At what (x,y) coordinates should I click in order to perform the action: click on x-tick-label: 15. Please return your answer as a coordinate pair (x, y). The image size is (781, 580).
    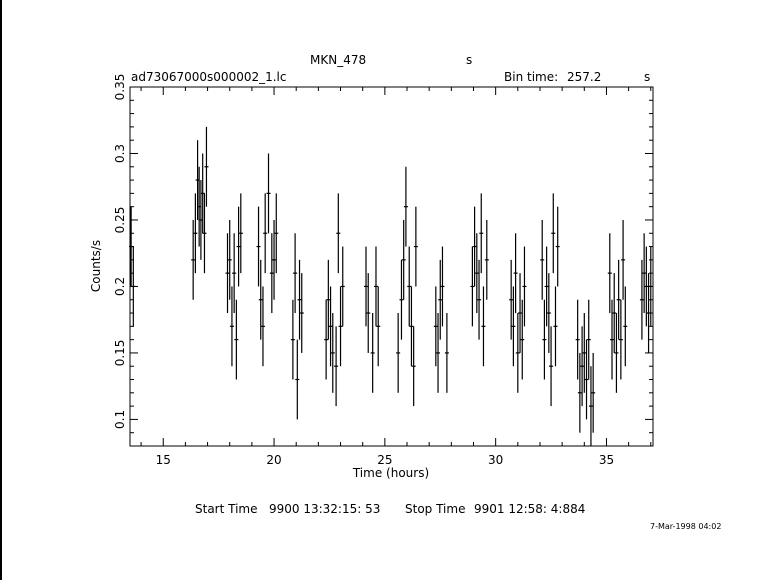
    Looking at the image, I should click on (163, 460).